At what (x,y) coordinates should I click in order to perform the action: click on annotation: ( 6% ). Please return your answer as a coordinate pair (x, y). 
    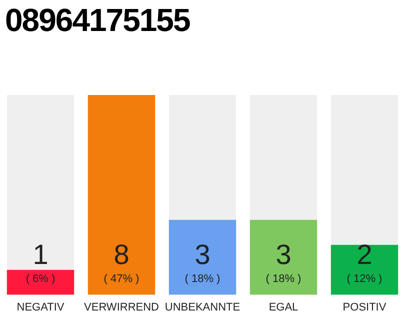
    Looking at the image, I should click on (41, 278).